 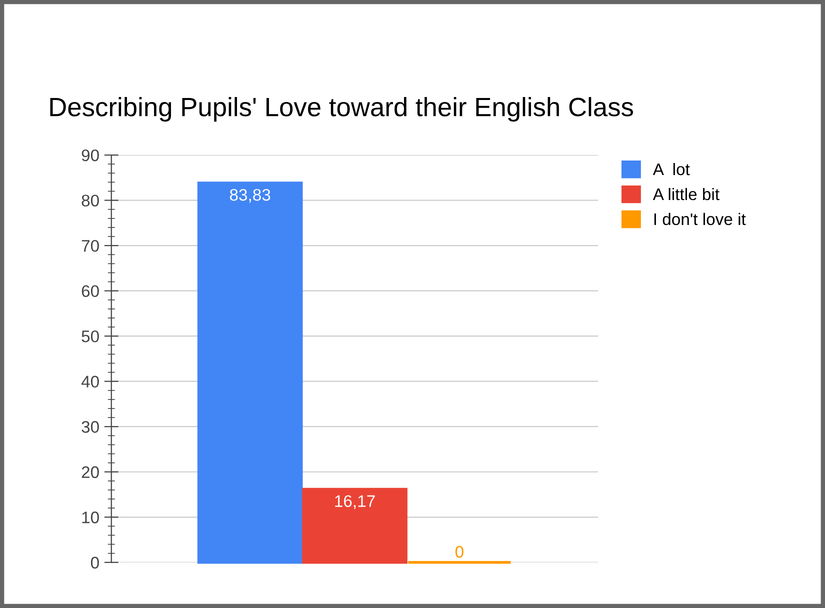 I want to click on y-tick-label: 80, so click(x=90, y=200).